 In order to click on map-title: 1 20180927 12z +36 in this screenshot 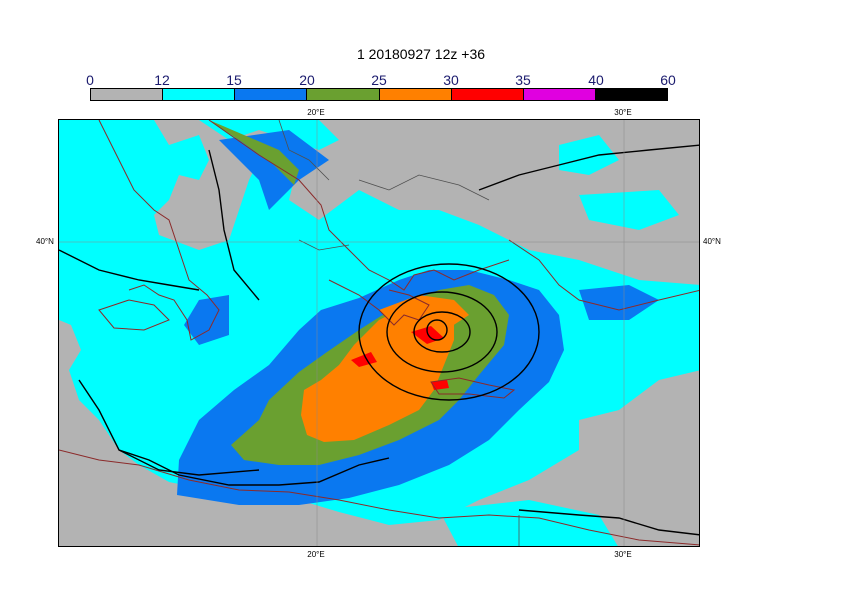, I will do `click(421, 54)`.